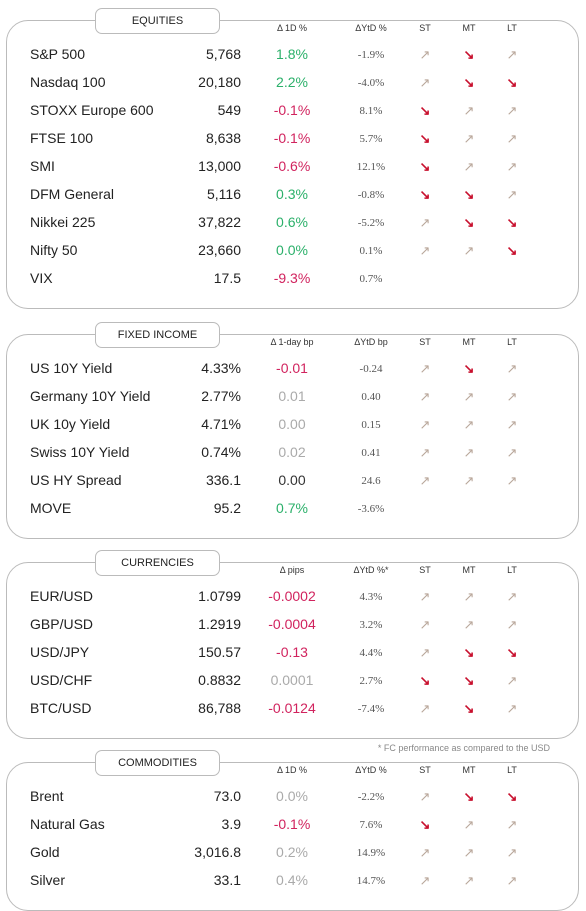 This screenshot has width=586, height=911. Describe the element at coordinates (371, 55) in the screenshot. I see `row-ytd: -1.9%` at that location.